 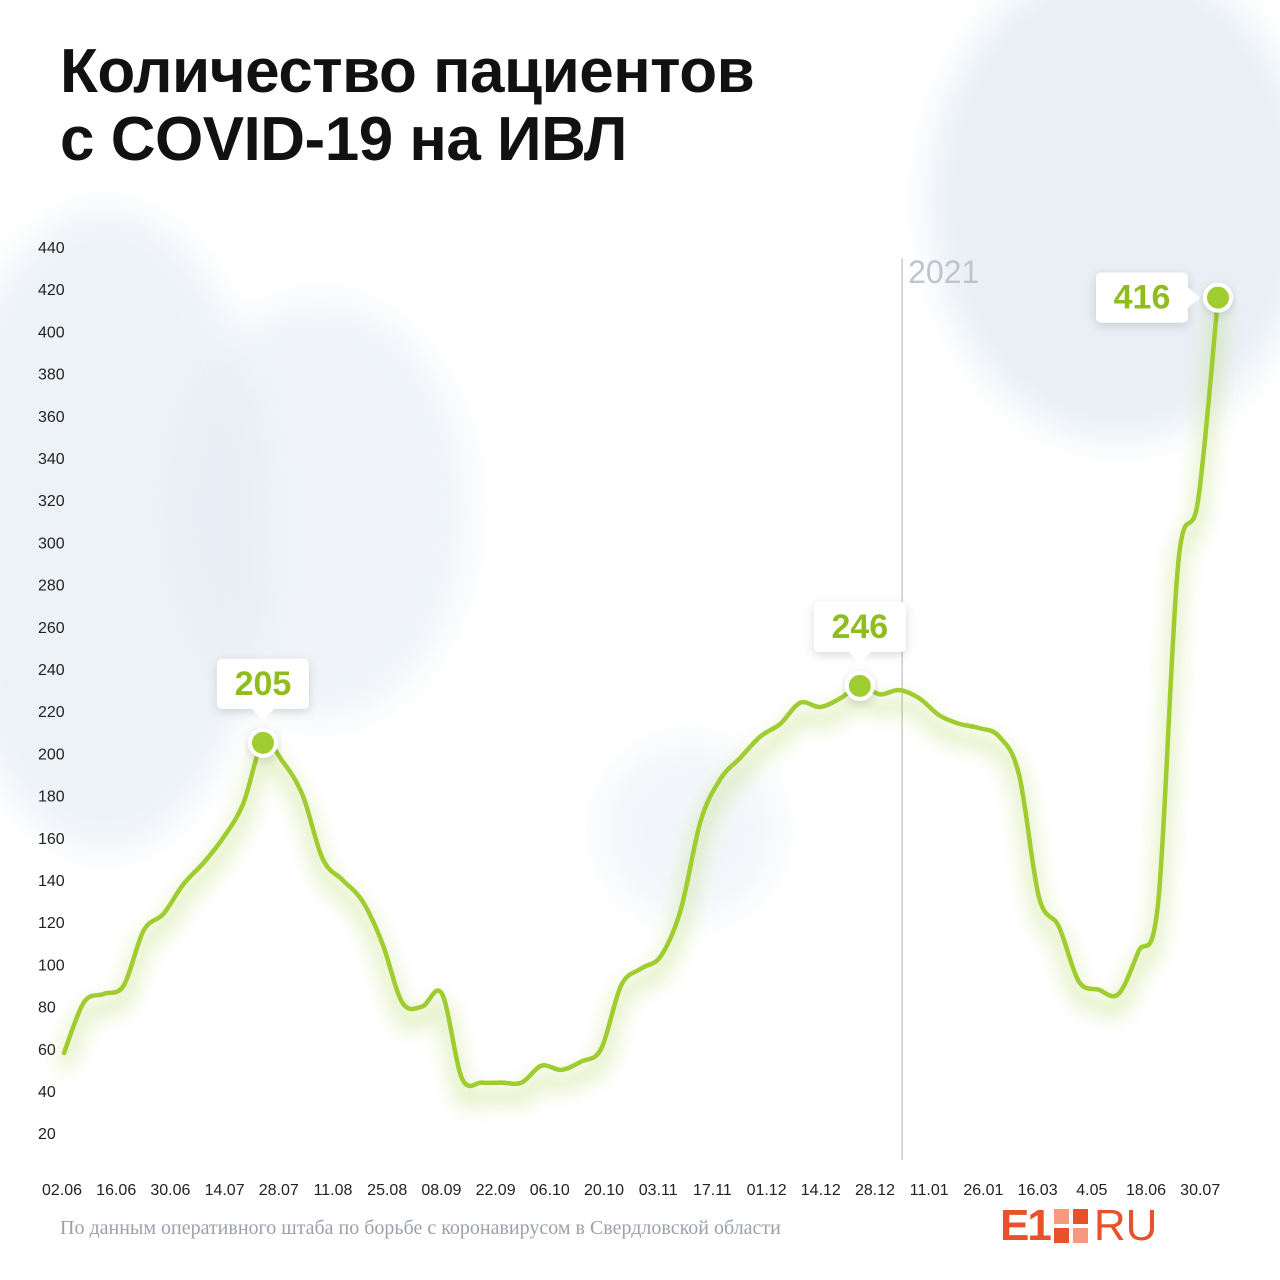 What do you see at coordinates (387, 1190) in the screenshot?
I see `x-tick-label: 25.08` at bounding box center [387, 1190].